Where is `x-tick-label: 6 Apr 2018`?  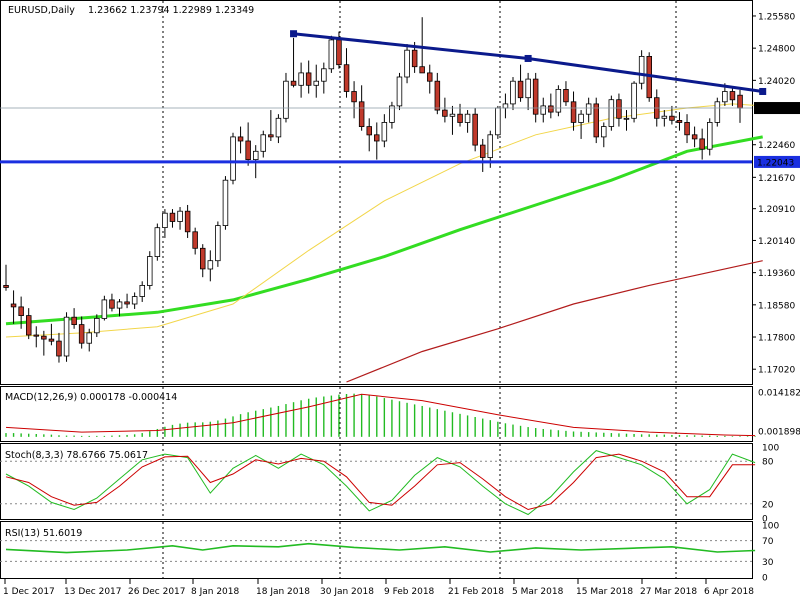
x-tick-label: 6 Apr 2018 is located at coordinates (729, 592).